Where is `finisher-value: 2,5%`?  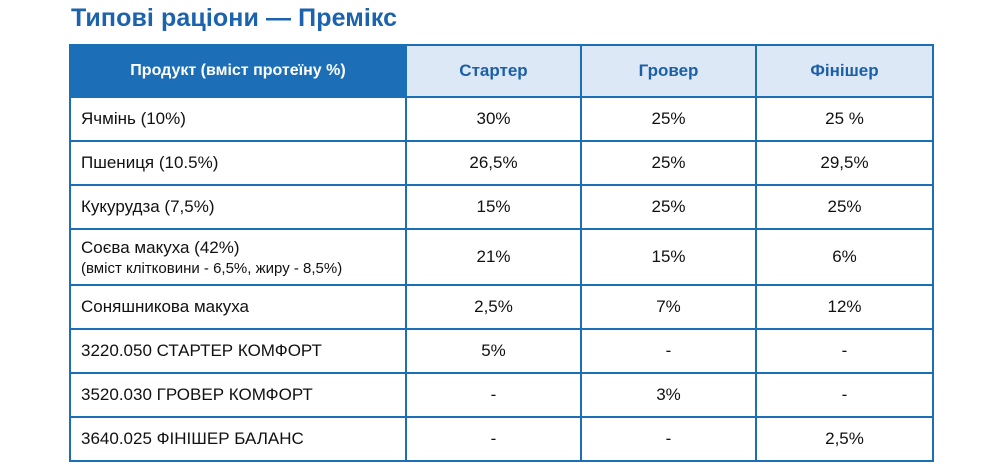 finisher-value: 2,5% is located at coordinates (844, 439).